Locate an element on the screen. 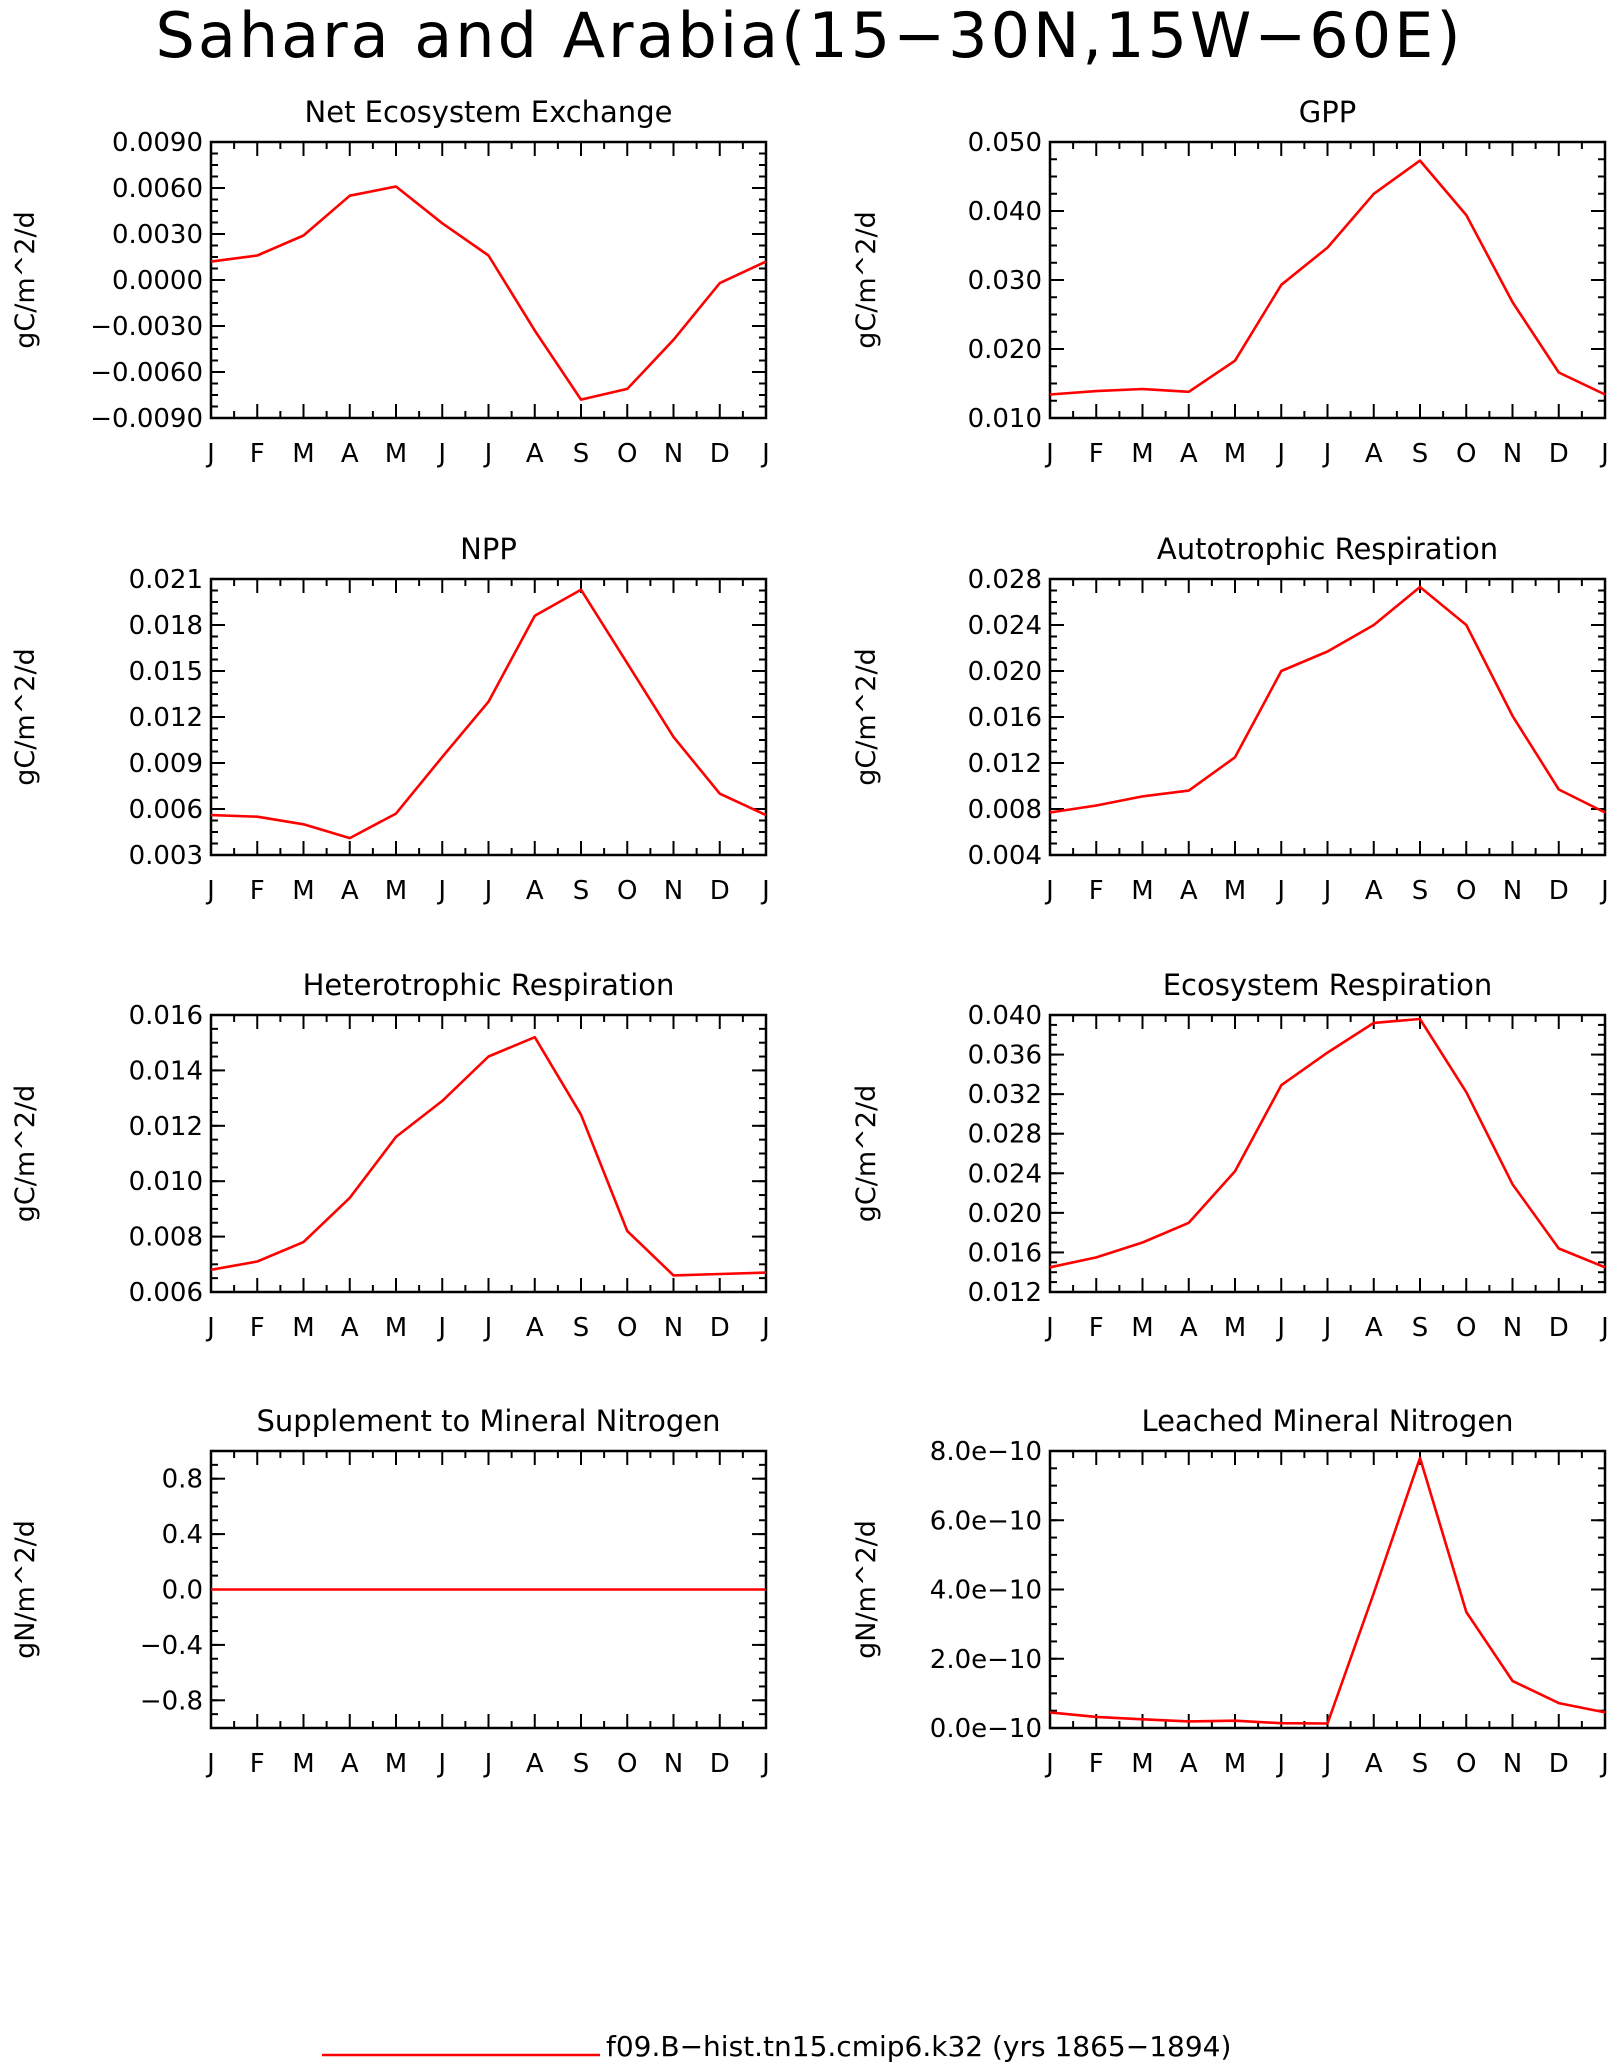 The height and width of the screenshot is (2066, 1619). y-tick-label: 0.0060 is located at coordinates (157, 189).